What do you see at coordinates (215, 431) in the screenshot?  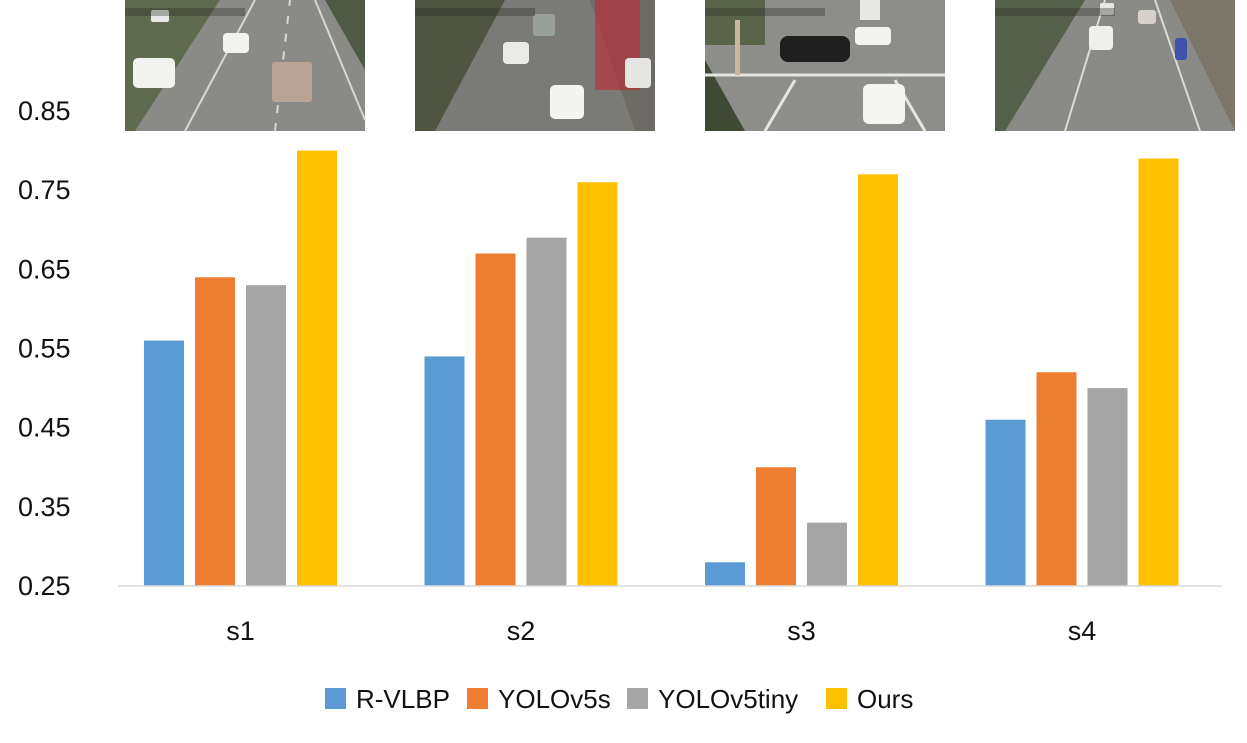 I see `bar-yolov5s-s1` at bounding box center [215, 431].